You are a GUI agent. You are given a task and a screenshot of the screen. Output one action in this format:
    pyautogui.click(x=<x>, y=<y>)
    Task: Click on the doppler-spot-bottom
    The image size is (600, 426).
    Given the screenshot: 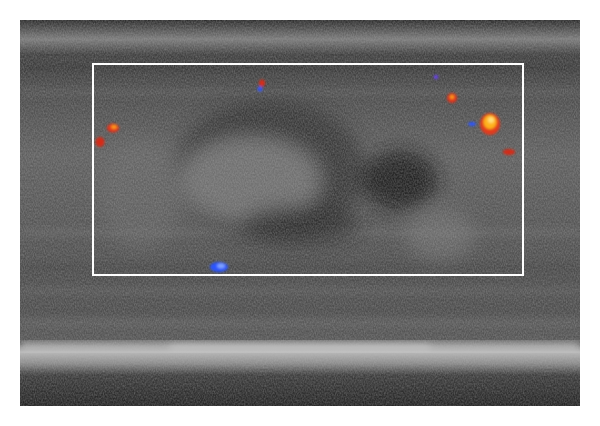 What is the action you would take?
    pyautogui.click(x=219, y=267)
    